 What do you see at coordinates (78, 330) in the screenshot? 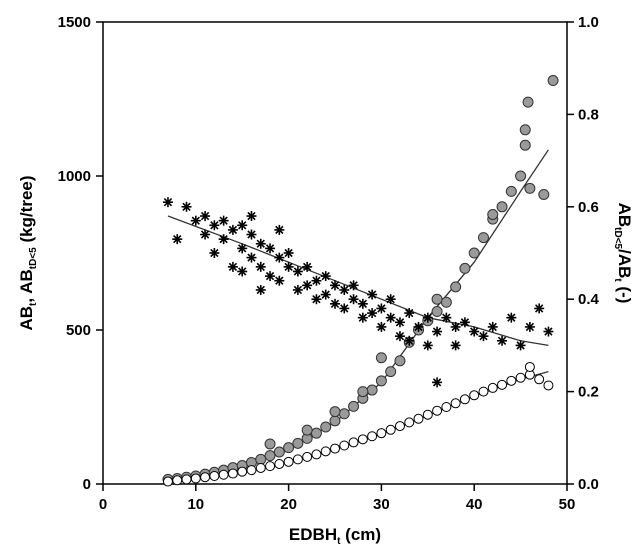
I see `y-left-tick-label: 500` at bounding box center [78, 330].